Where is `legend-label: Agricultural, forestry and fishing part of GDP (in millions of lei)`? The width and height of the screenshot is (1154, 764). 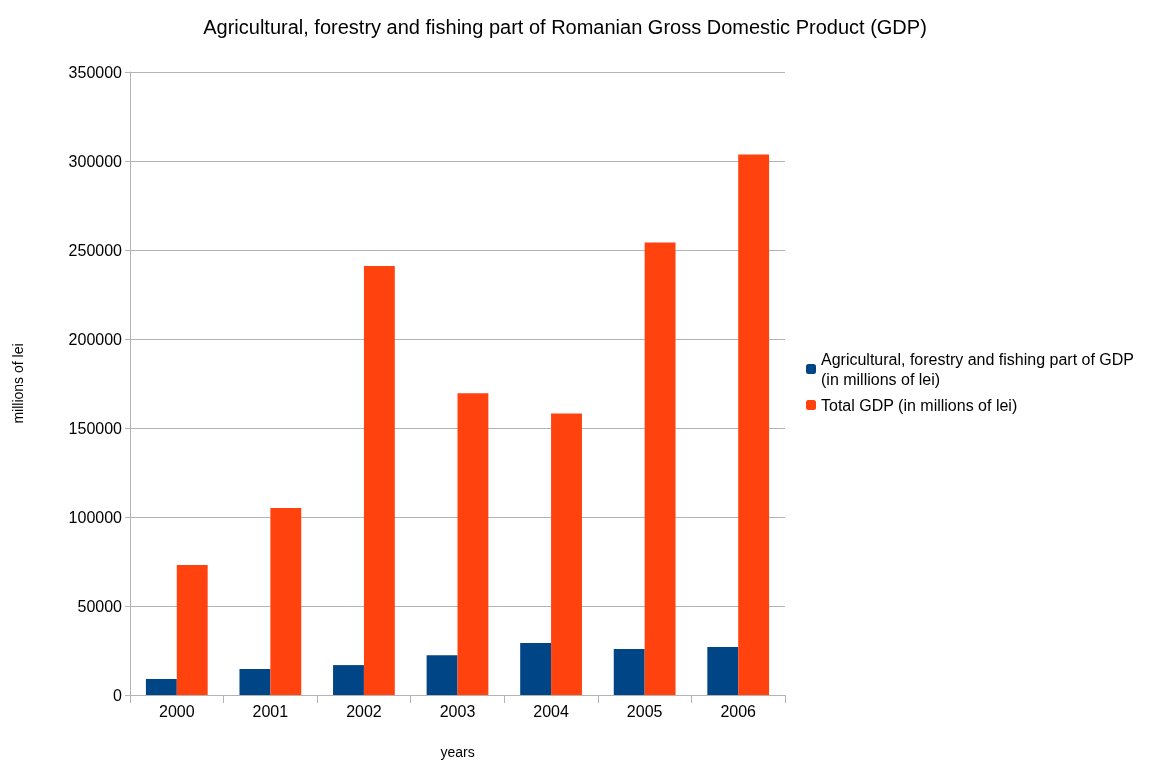 legend-label: Agricultural, forestry and fishing part of GDP (in millions of lei) is located at coordinates (980, 369).